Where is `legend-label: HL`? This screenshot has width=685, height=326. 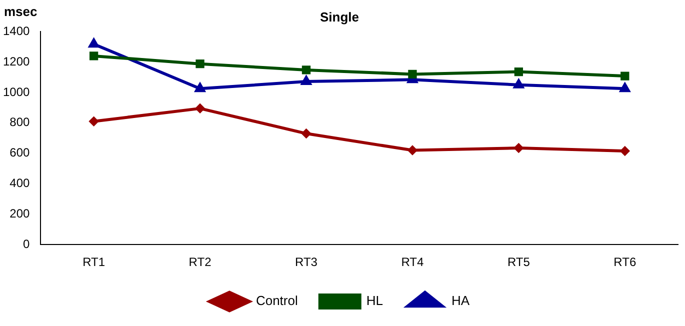 legend-label: HL is located at coordinates (374, 300).